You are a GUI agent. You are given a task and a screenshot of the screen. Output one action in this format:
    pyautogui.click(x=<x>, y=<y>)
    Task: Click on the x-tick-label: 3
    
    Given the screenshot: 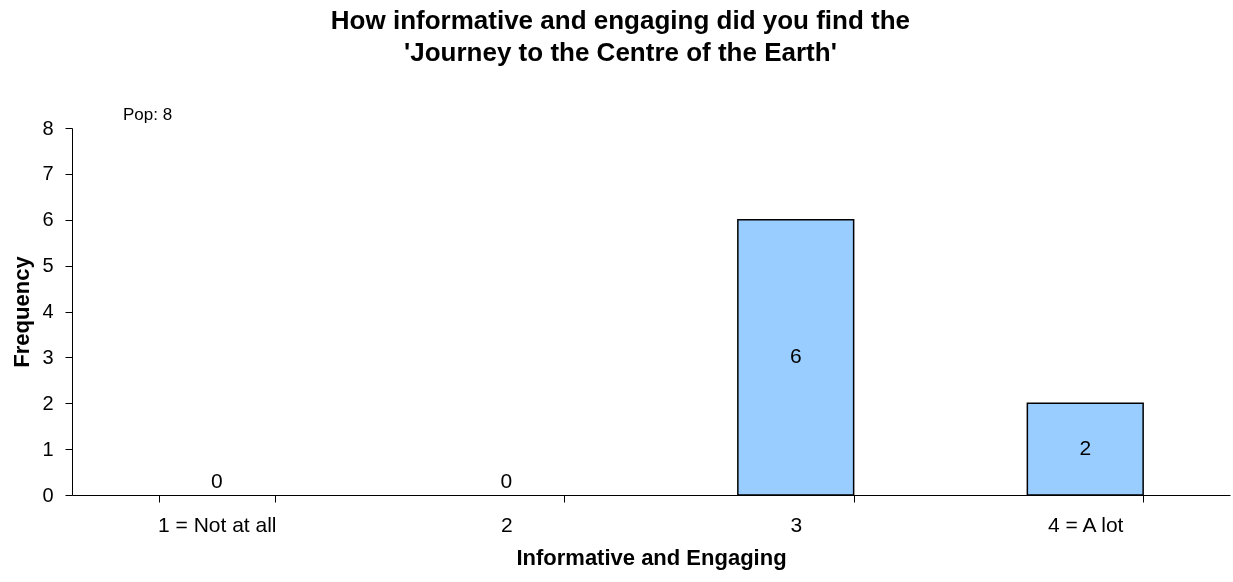 What is the action you would take?
    pyautogui.click(x=796, y=524)
    